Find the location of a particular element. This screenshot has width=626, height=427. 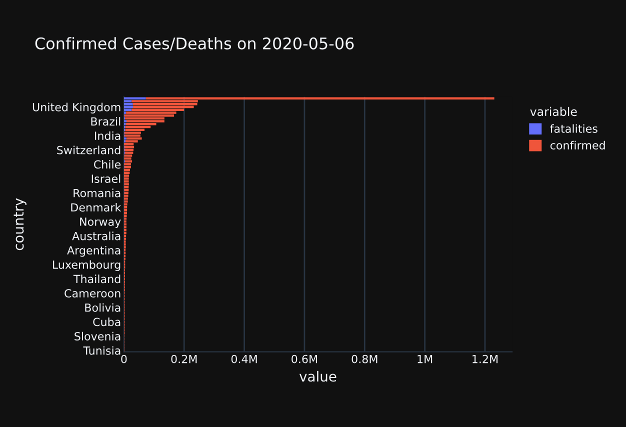

y-tick-label: Cuba is located at coordinates (106, 322).